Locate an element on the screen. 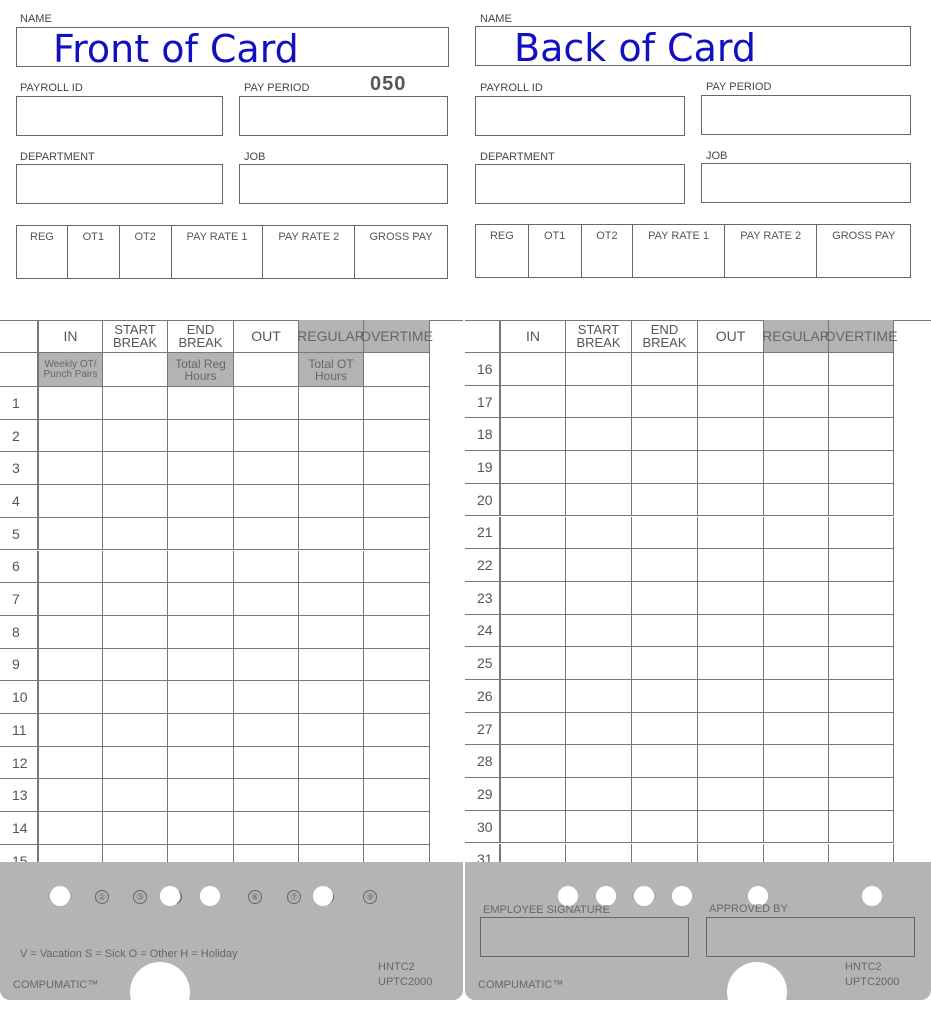 Image resolution: width=931 pixels, height=1022 pixels. name-field is located at coordinates (232, 47).